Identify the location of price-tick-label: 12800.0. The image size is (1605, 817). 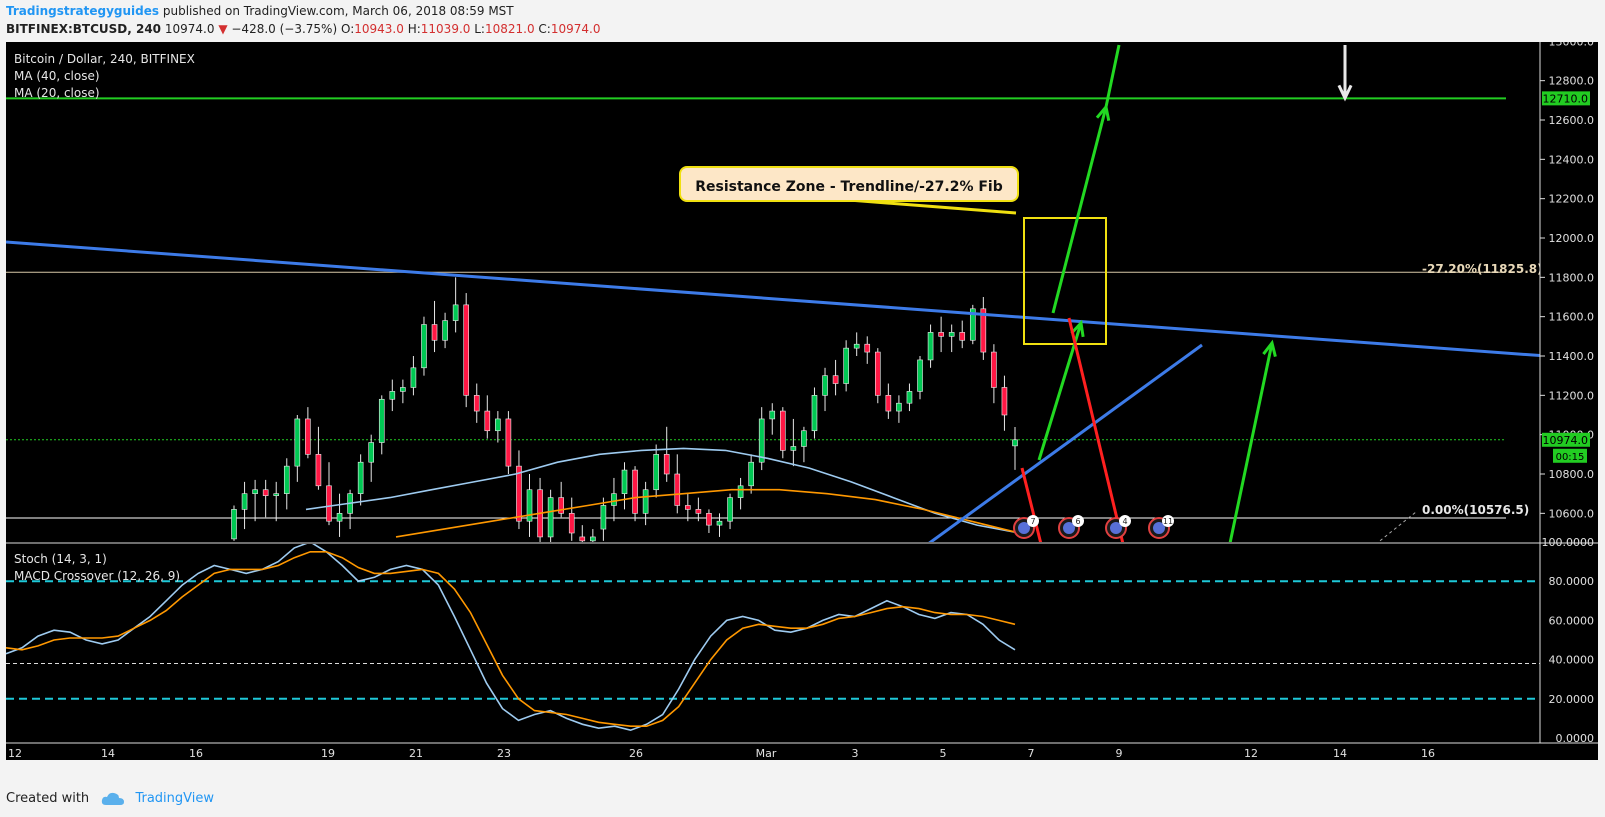
(1572, 81).